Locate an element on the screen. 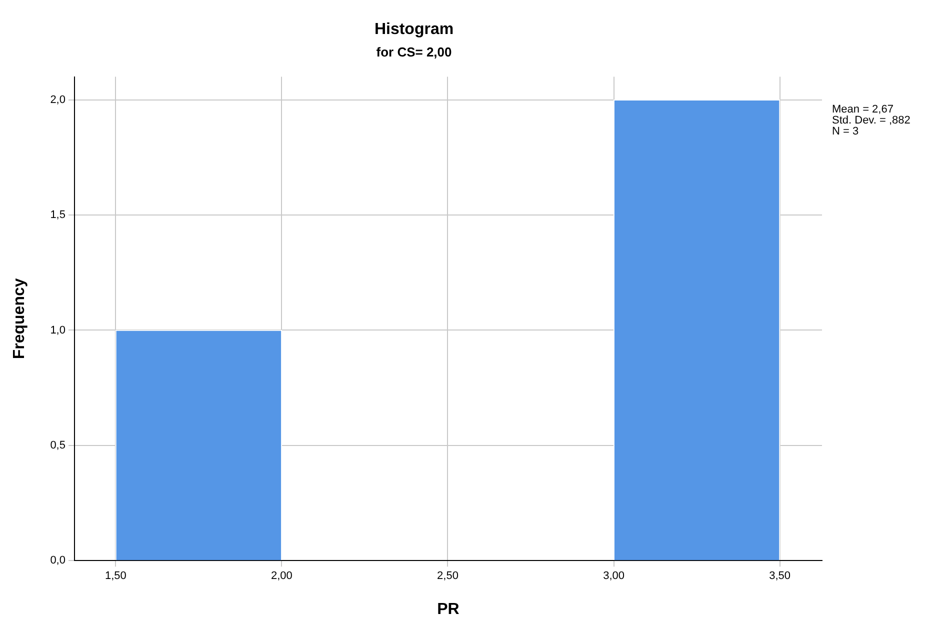 The width and height of the screenshot is (932, 629). y-tick-label: 1,5 is located at coordinates (58, 215).